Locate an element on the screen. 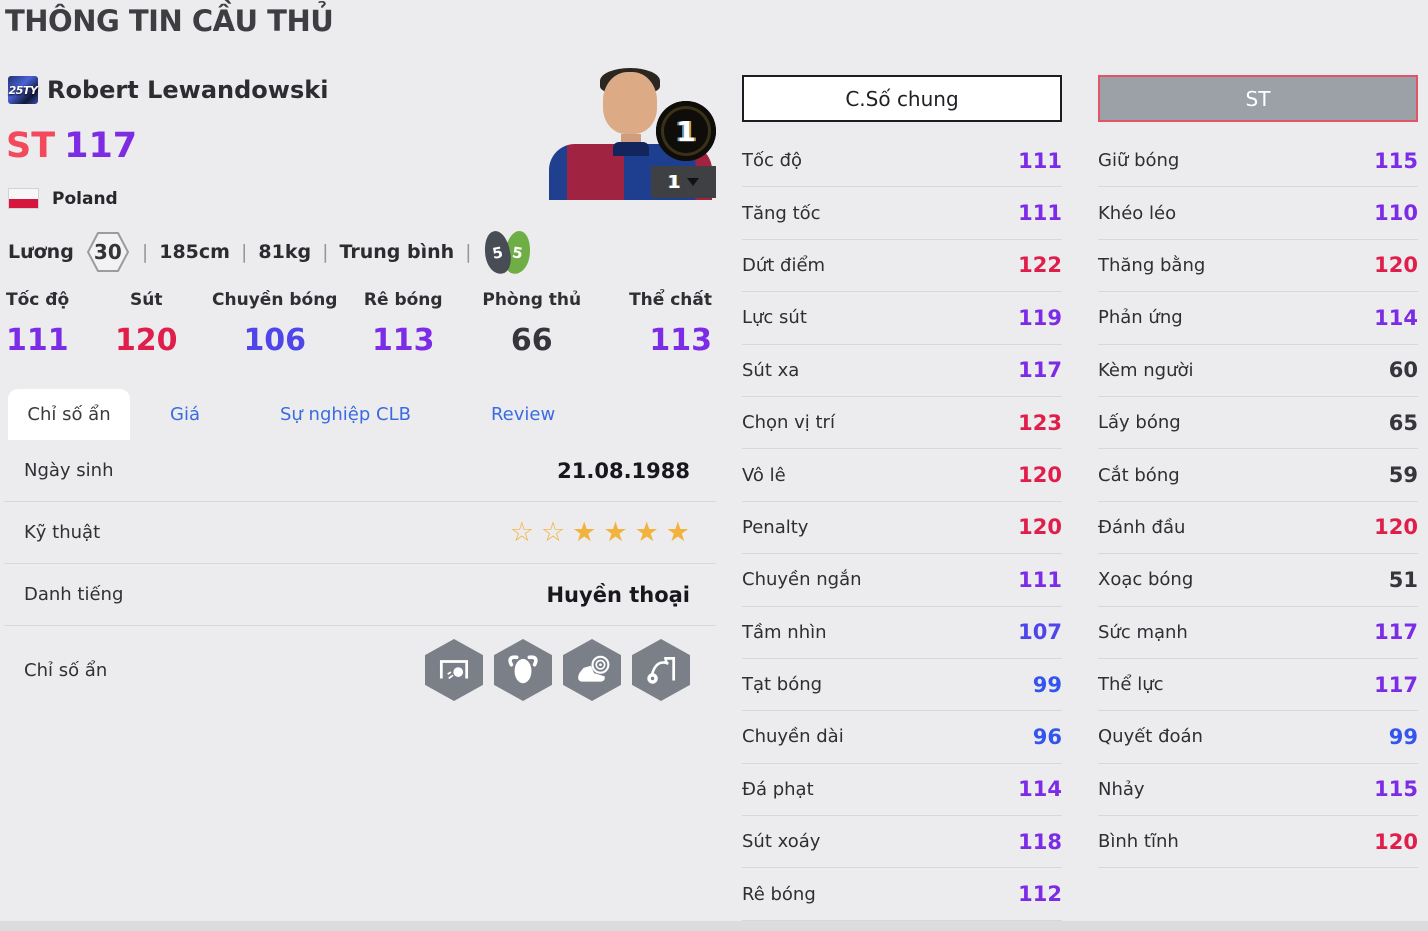 Image resolution: width=1428 pixels, height=931 pixels. stat-row: Tạt bóng 99 is located at coordinates (902, 685).